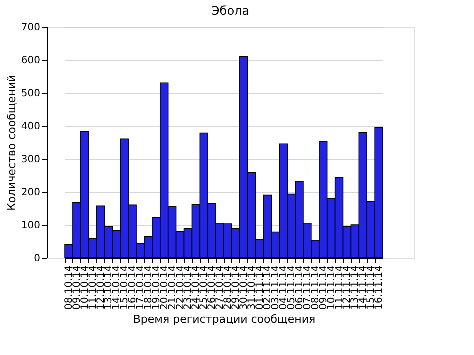 This screenshot has height=355, width=474. I want to click on y-tick-label: 500, so click(30, 94).